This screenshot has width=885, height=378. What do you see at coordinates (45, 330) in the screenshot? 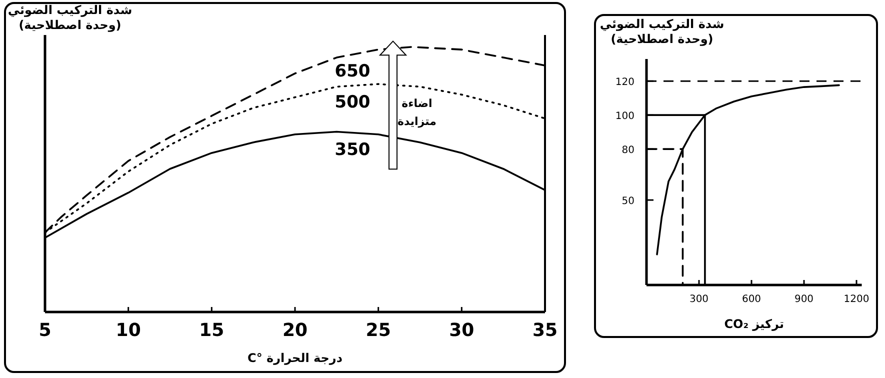
I see `x-tick-label: 5` at bounding box center [45, 330].